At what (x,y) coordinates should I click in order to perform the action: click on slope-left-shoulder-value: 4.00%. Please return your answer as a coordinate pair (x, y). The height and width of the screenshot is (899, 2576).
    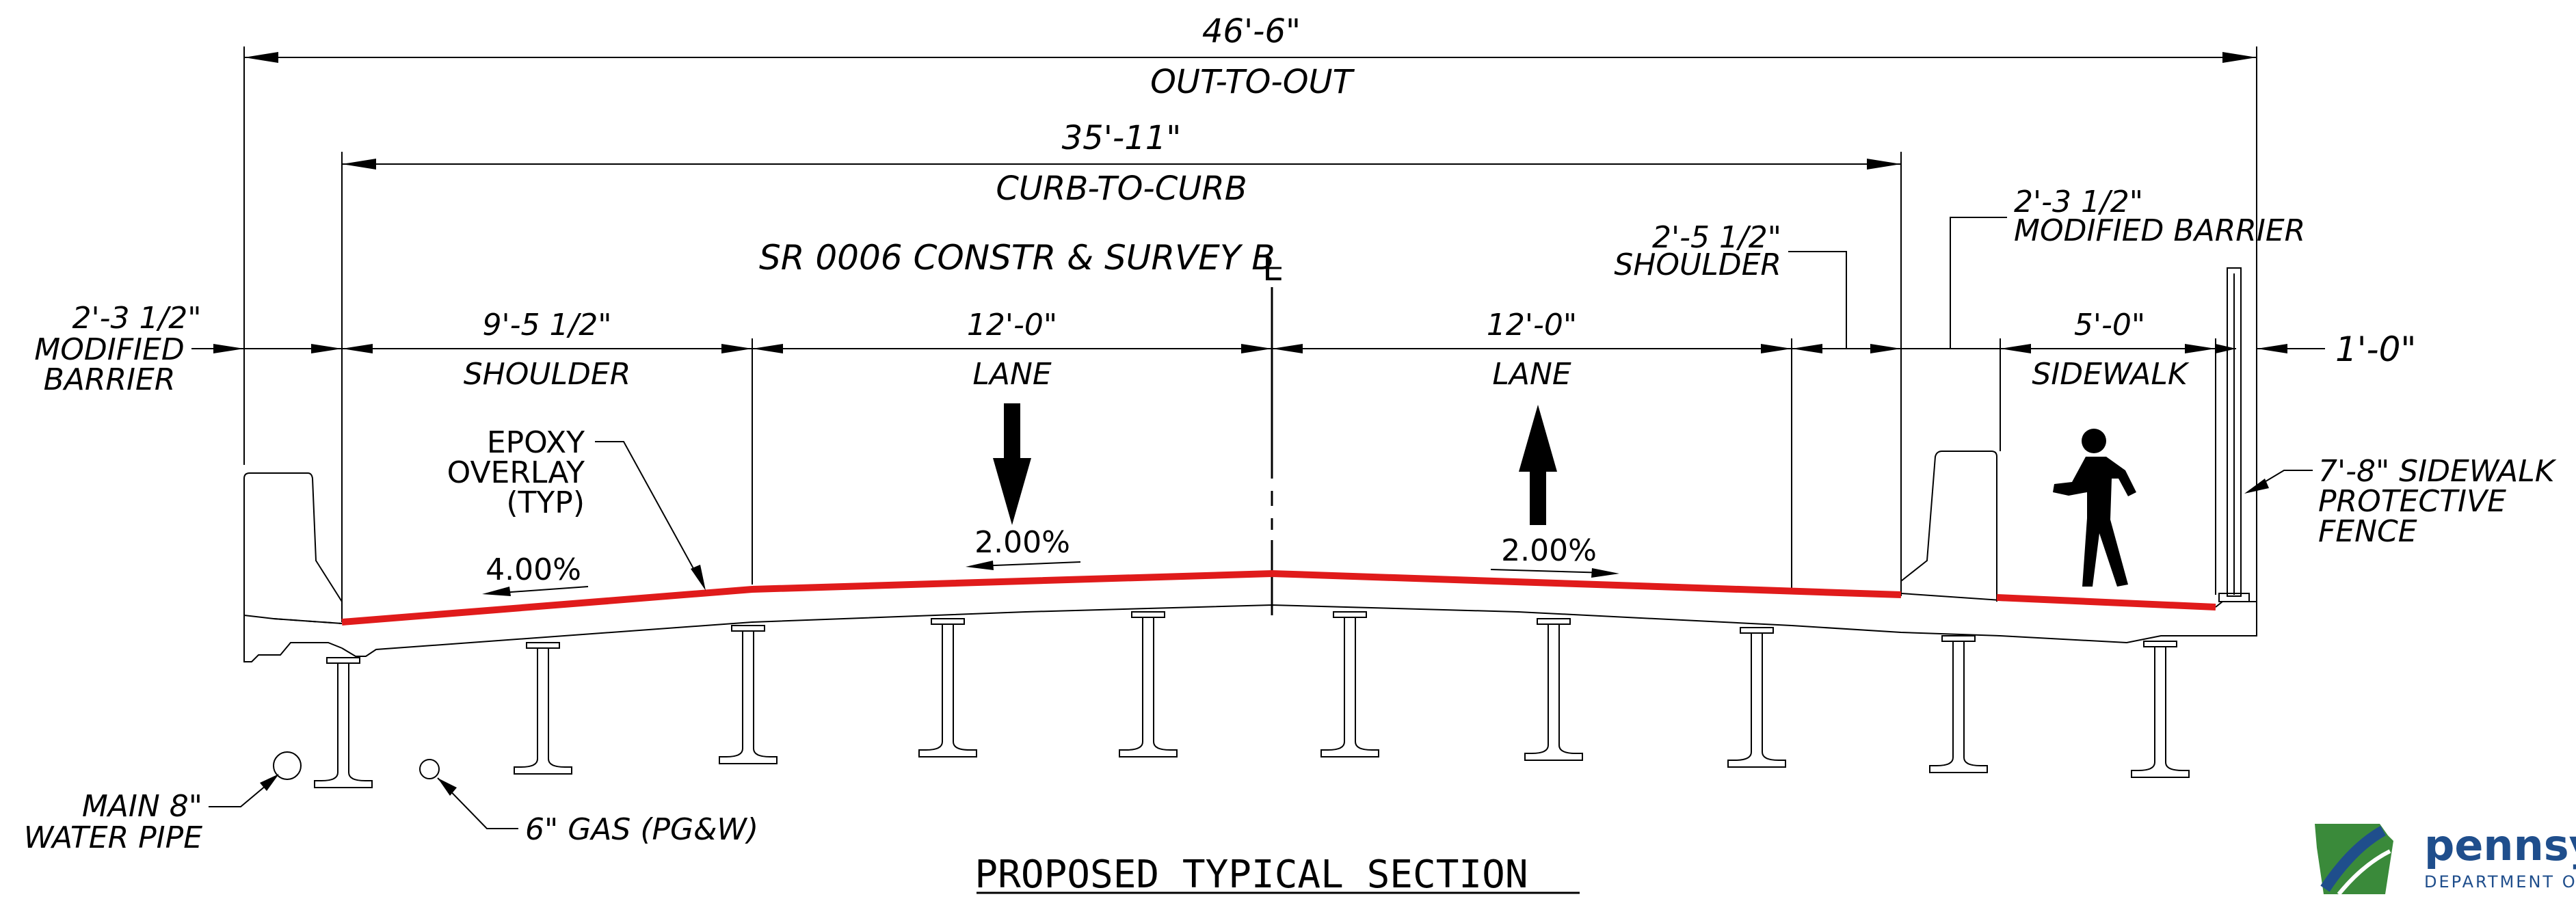
    Looking at the image, I should click on (533, 570).